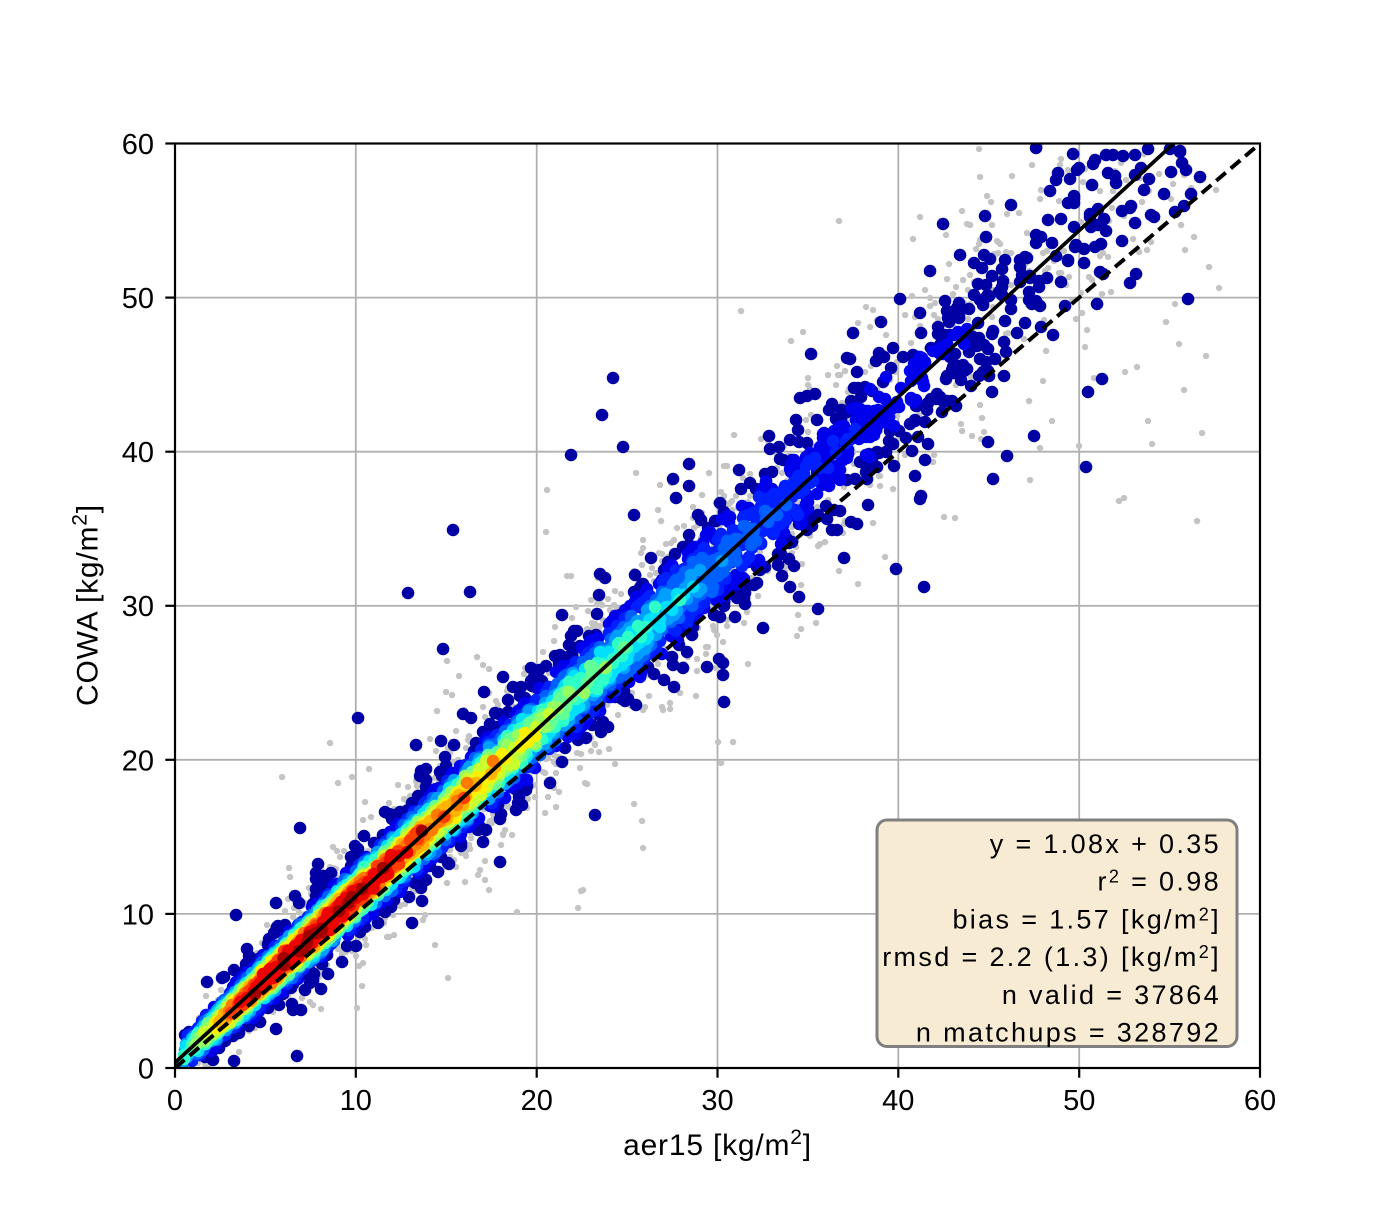 This screenshot has width=1400, height=1205. Describe the element at coordinates (87, 605) in the screenshot. I see `svg-text: COWA [kg/m2]` at that location.